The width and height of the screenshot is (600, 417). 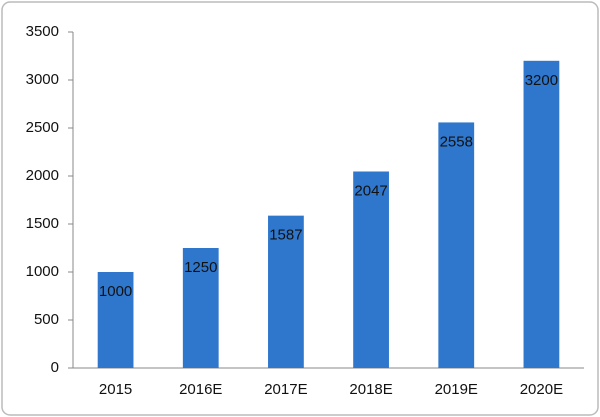 What do you see at coordinates (42, 79) in the screenshot?
I see `y-tick-label: 3000` at bounding box center [42, 79].